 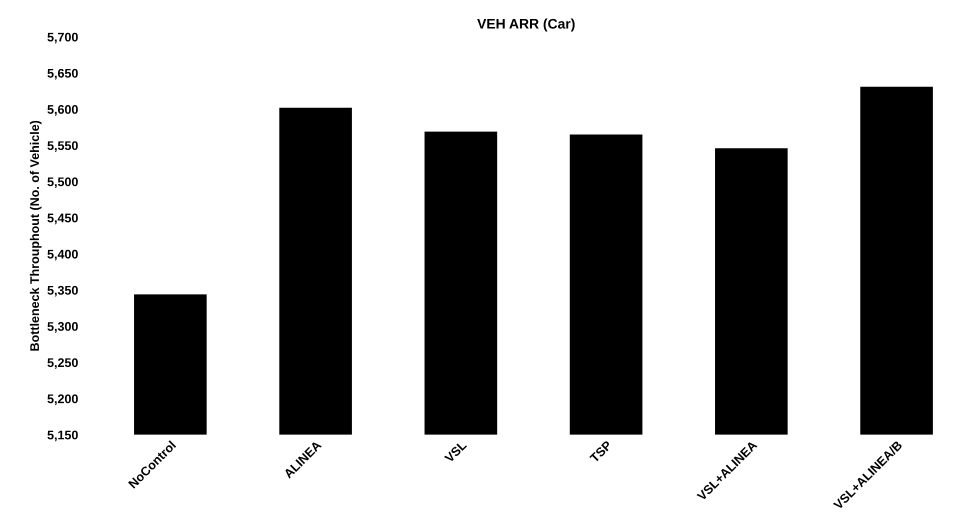 I want to click on y-tick-label: 5,500, so click(x=62, y=182).